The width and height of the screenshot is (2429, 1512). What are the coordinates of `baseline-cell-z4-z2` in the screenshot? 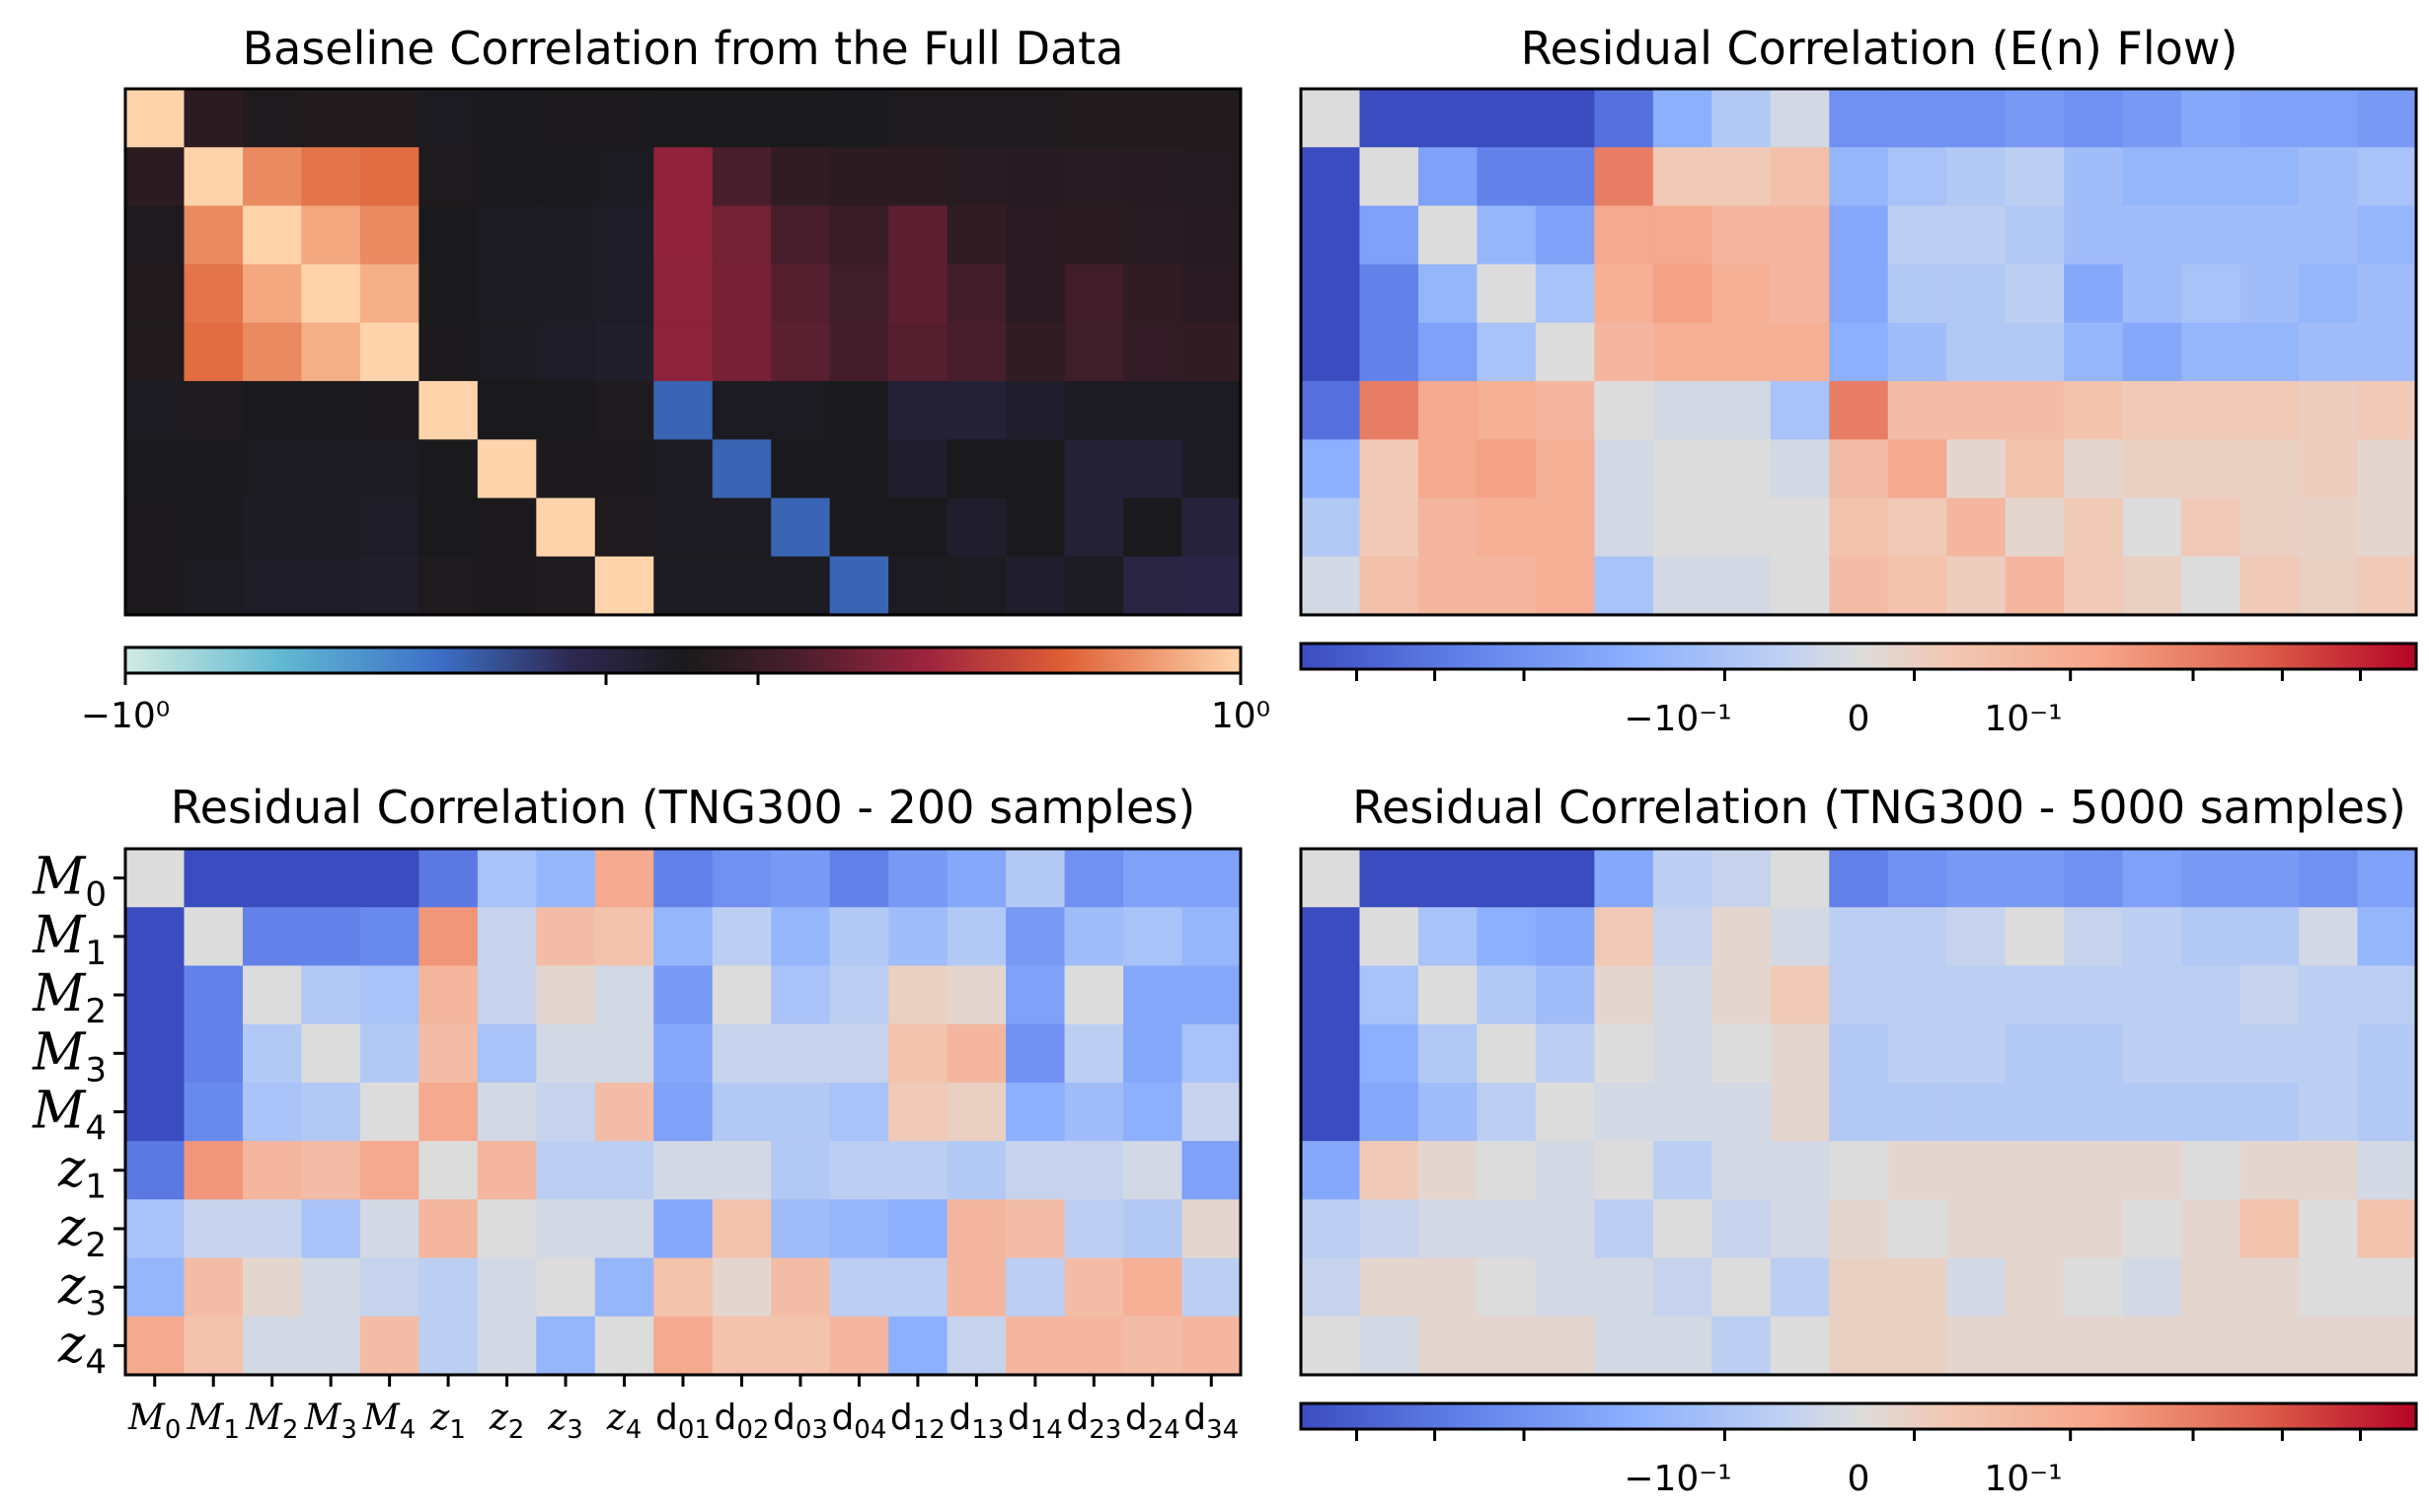 It's located at (507, 586).